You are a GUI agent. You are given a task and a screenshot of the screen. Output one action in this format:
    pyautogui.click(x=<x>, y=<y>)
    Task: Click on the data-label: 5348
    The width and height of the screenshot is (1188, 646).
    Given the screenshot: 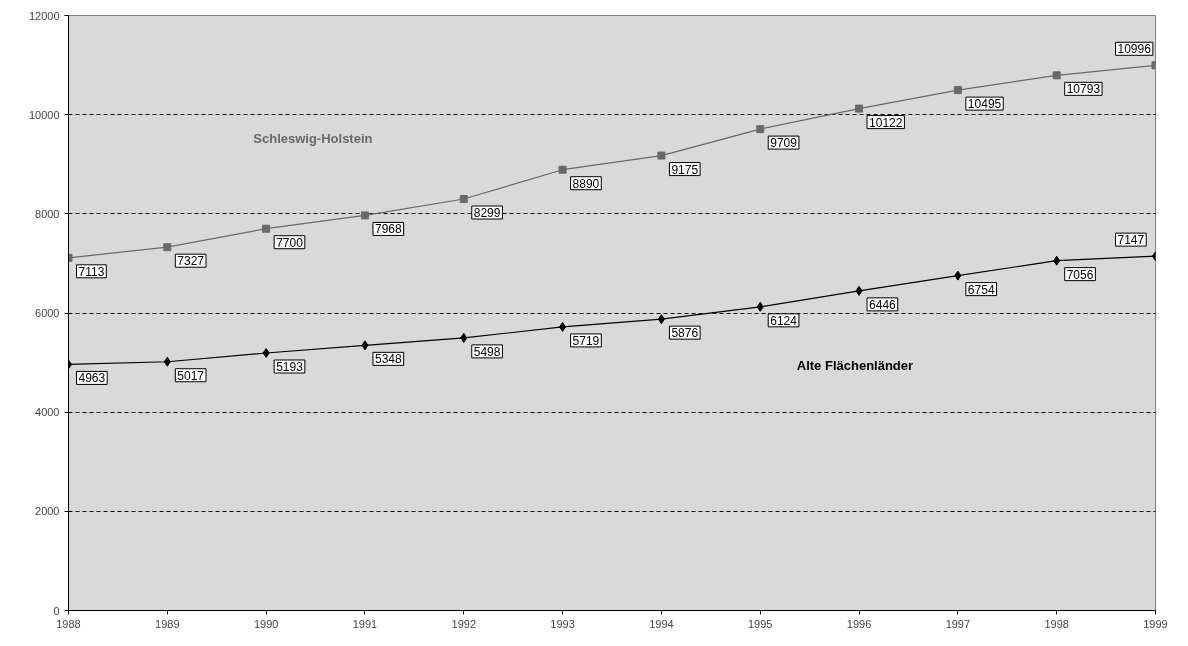 What is the action you would take?
    pyautogui.click(x=388, y=359)
    